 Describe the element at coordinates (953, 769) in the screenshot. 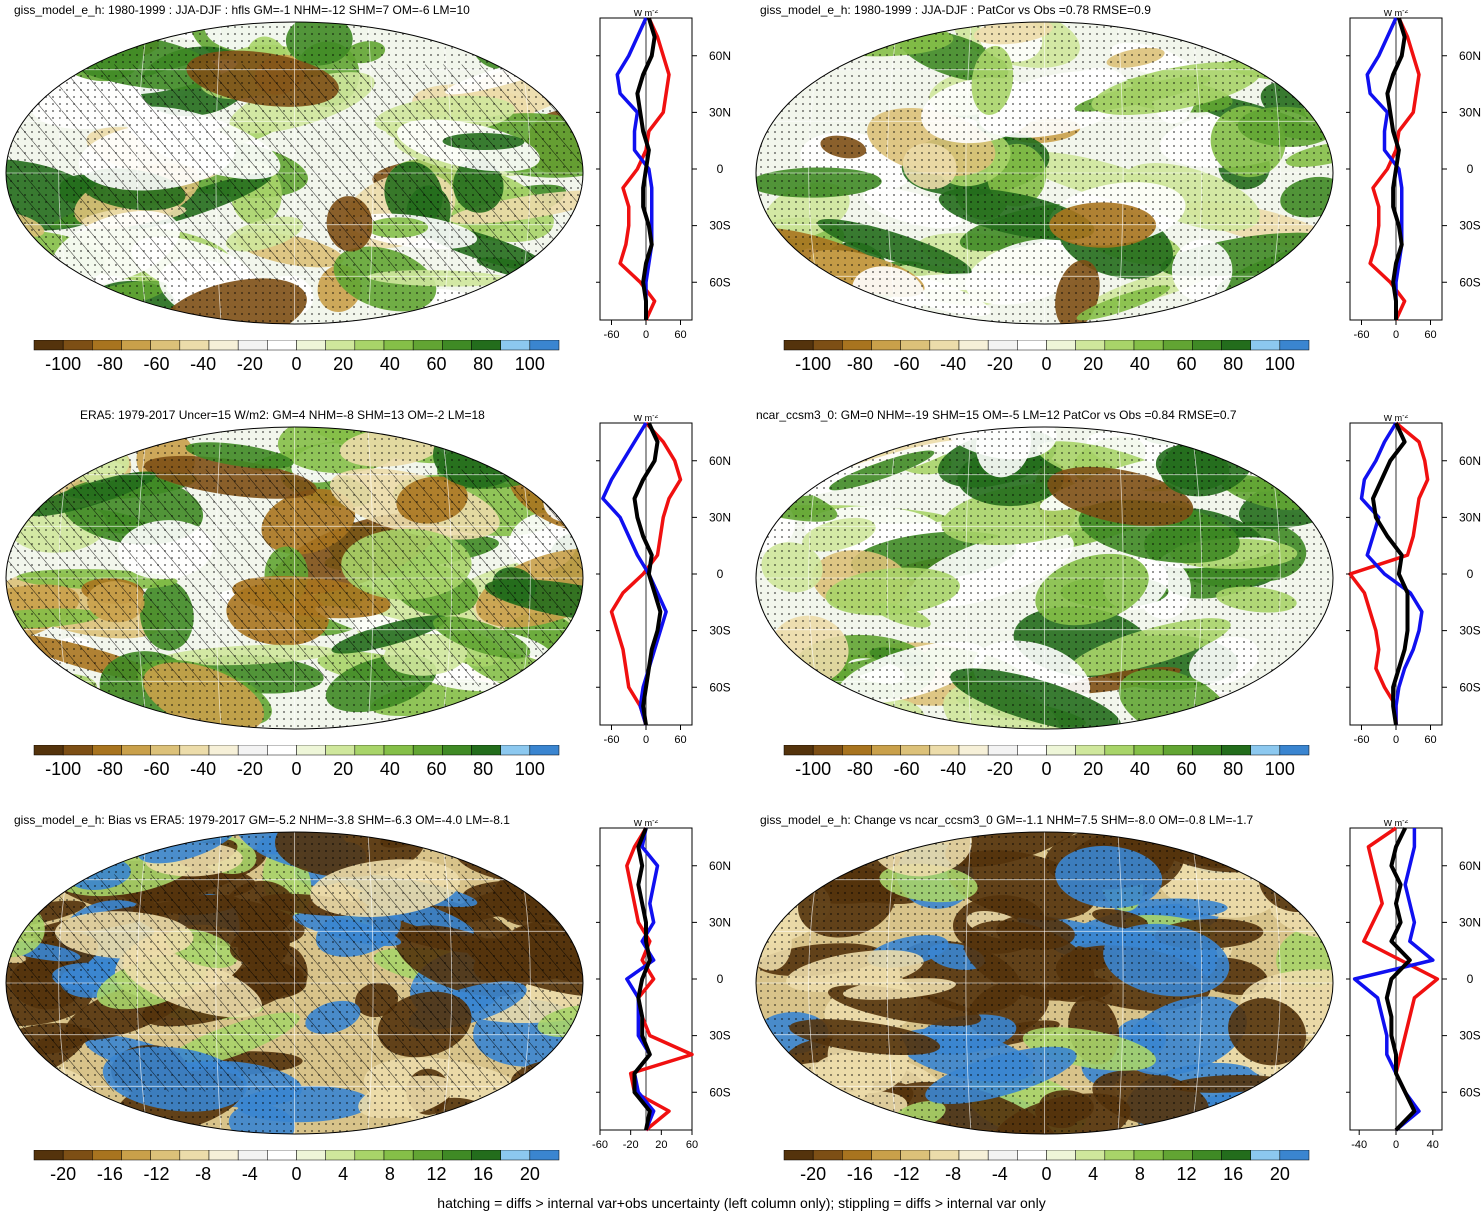

I see `colorbar-label: -40` at that location.